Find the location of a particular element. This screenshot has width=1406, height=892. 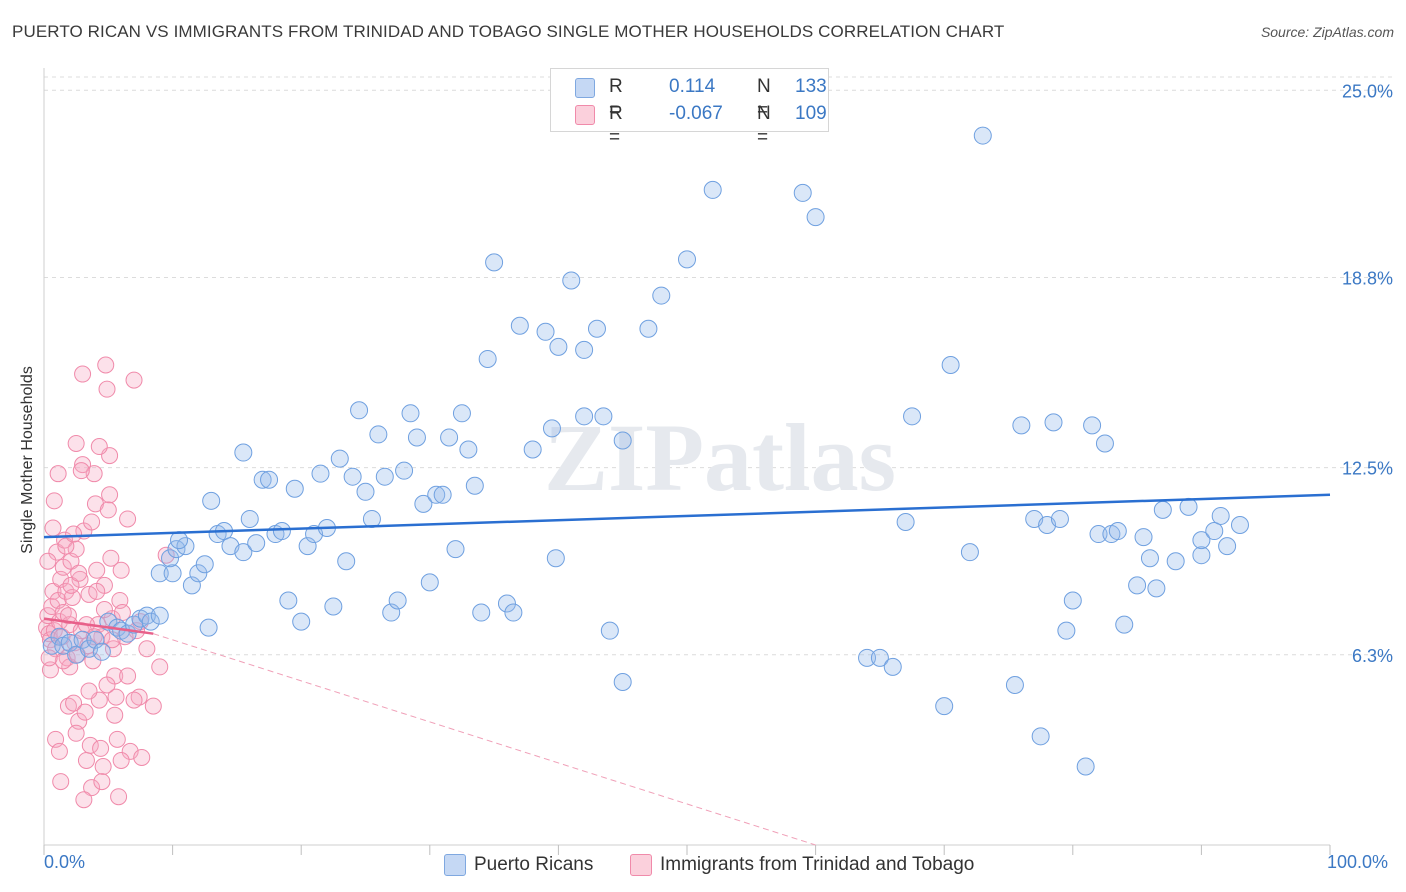

correlation-legend: R = 0.114 N = 133 R = -0.067 N = 109 is located at coordinates (689, 108).